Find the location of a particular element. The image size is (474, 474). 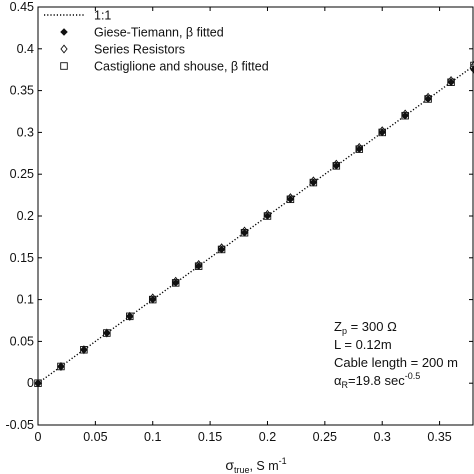

x-tick-label: 0.2 is located at coordinates (267, 437).